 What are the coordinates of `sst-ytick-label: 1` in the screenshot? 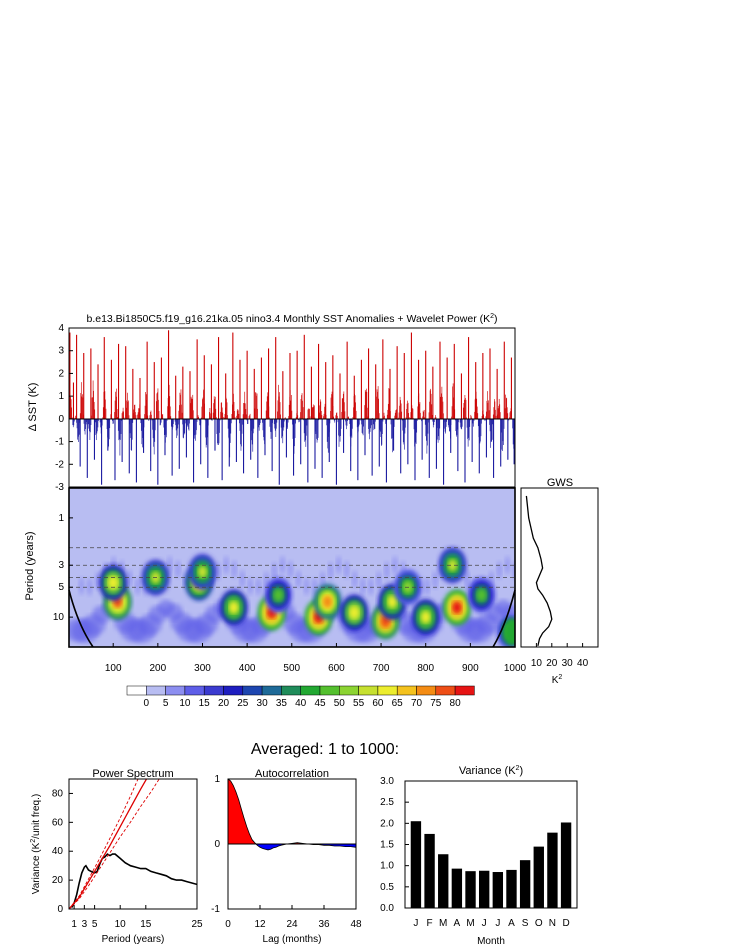 It's located at (61, 396).